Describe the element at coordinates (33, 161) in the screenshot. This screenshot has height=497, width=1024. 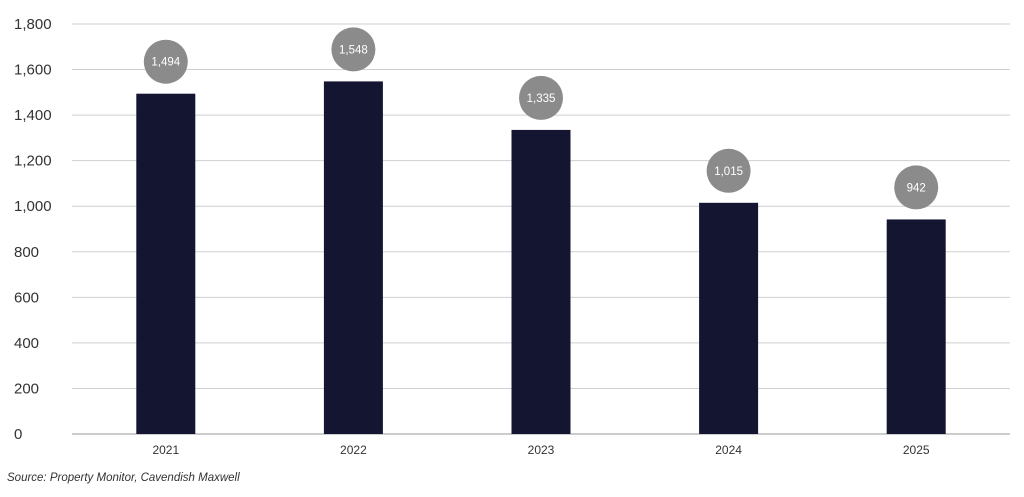
I see `y-tick-label: 1,200` at that location.